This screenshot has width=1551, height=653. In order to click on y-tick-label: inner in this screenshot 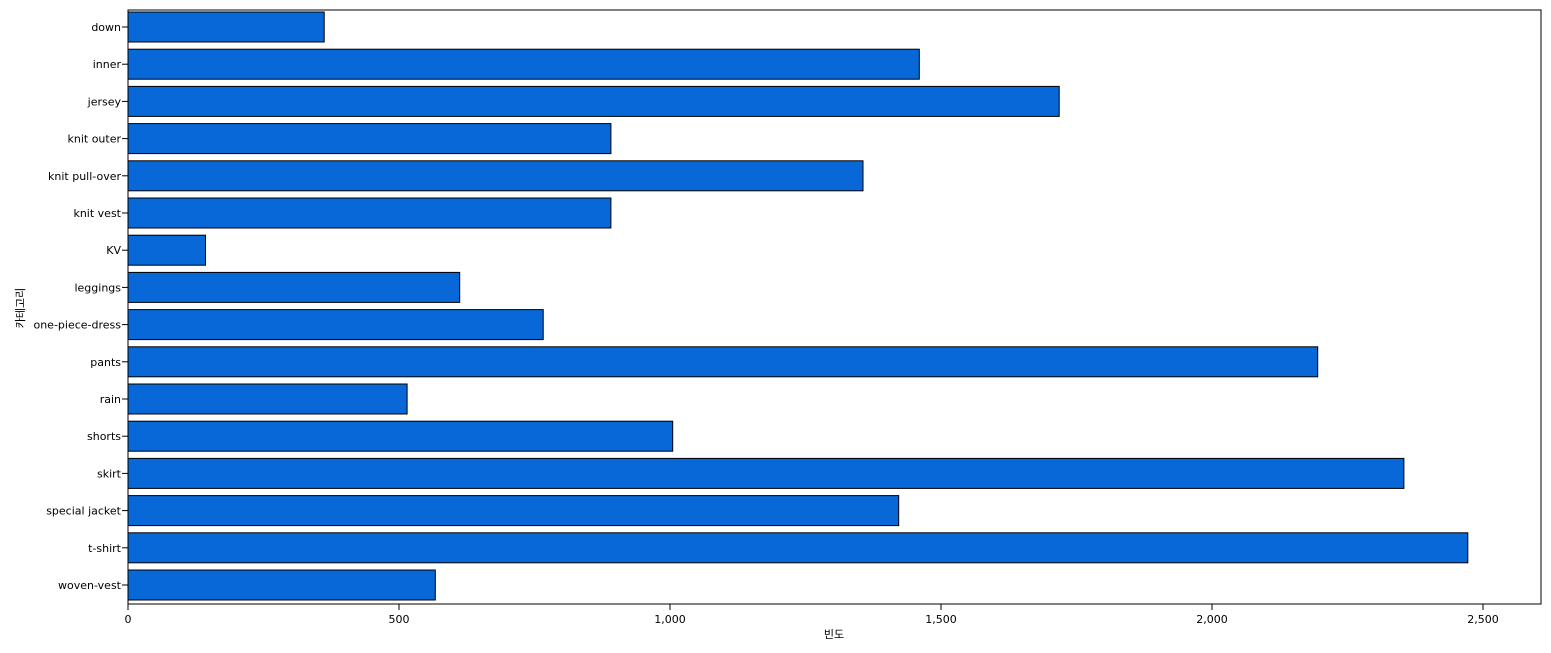, I will do `click(107, 64)`.